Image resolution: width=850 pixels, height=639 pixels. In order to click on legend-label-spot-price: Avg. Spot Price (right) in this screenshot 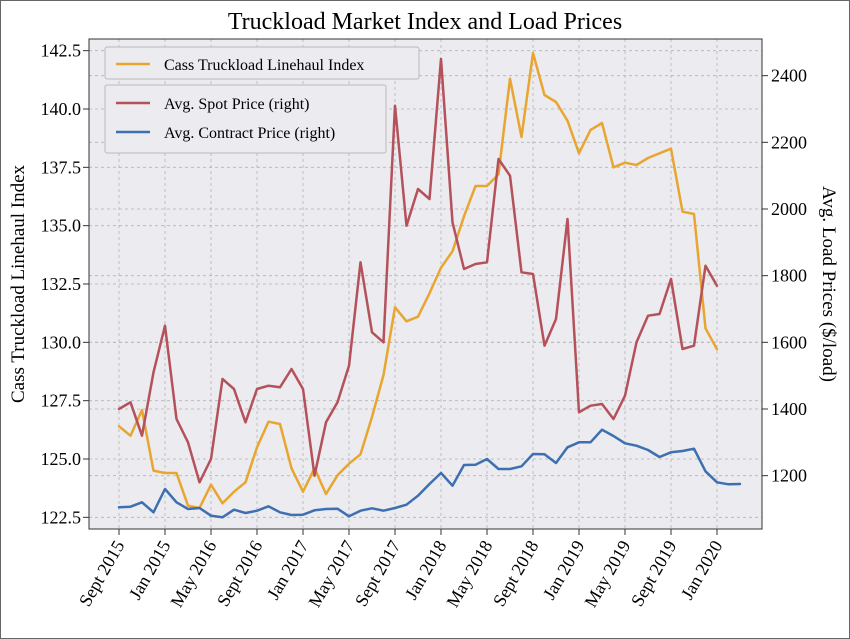, I will do `click(236, 104)`.